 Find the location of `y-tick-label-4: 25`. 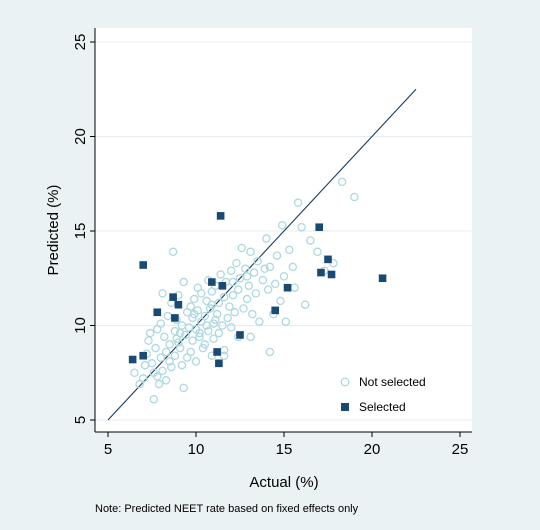

y-tick-label-4: 25 is located at coordinates (80, 42).